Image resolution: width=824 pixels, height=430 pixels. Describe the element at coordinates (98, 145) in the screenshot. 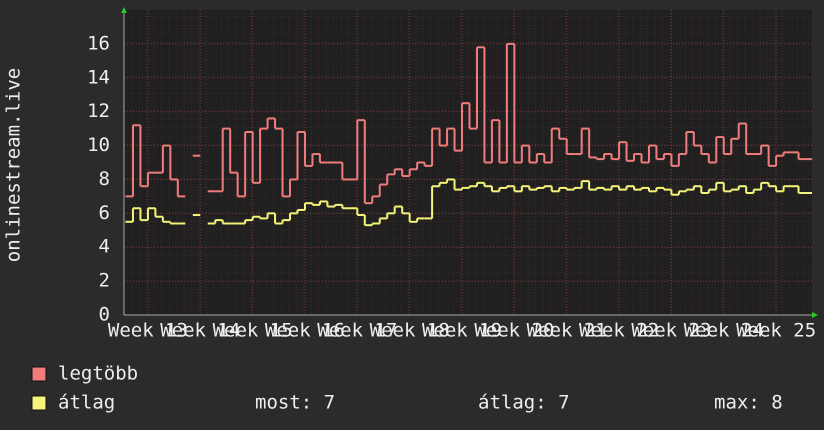

I see `y-tick-label: 10` at that location.